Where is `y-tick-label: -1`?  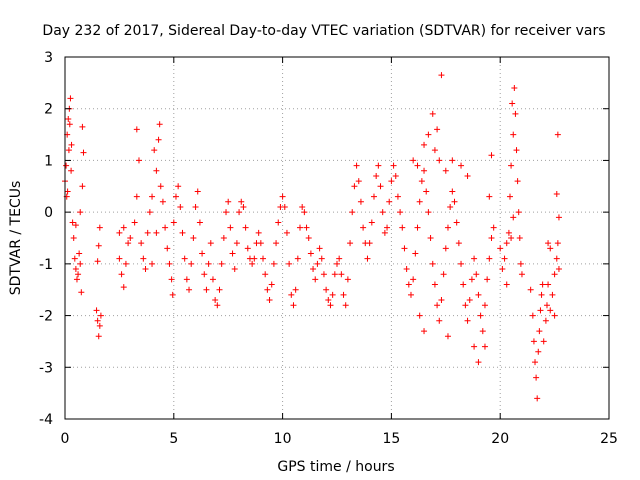 y-tick-label: -1 is located at coordinates (46, 265).